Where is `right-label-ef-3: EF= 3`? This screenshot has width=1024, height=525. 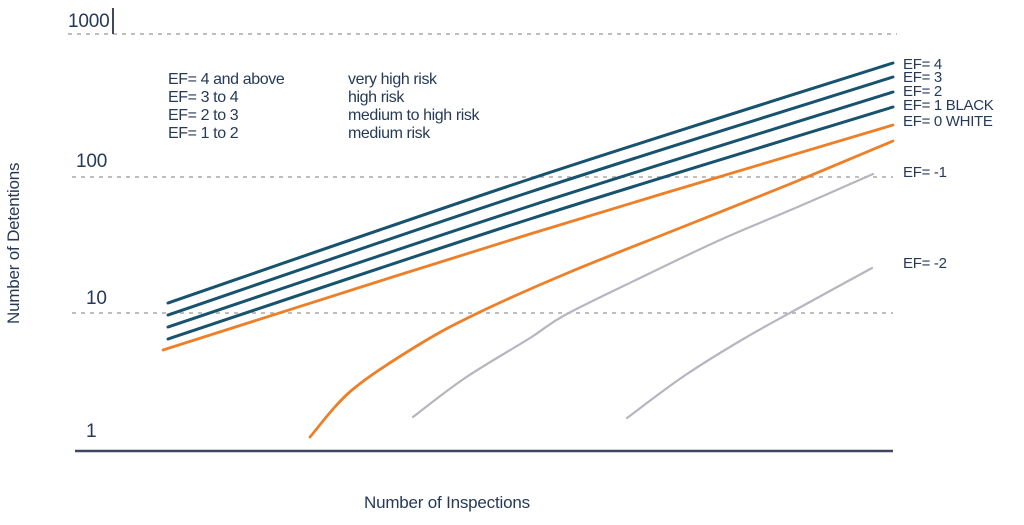
right-label-ef-3: EF= 3 is located at coordinates (922, 77).